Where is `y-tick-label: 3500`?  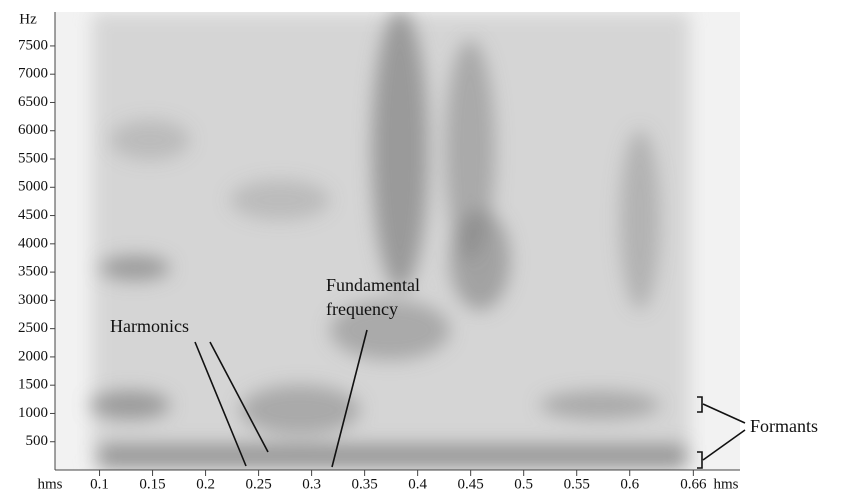
y-tick-label: 3500 is located at coordinates (33, 272).